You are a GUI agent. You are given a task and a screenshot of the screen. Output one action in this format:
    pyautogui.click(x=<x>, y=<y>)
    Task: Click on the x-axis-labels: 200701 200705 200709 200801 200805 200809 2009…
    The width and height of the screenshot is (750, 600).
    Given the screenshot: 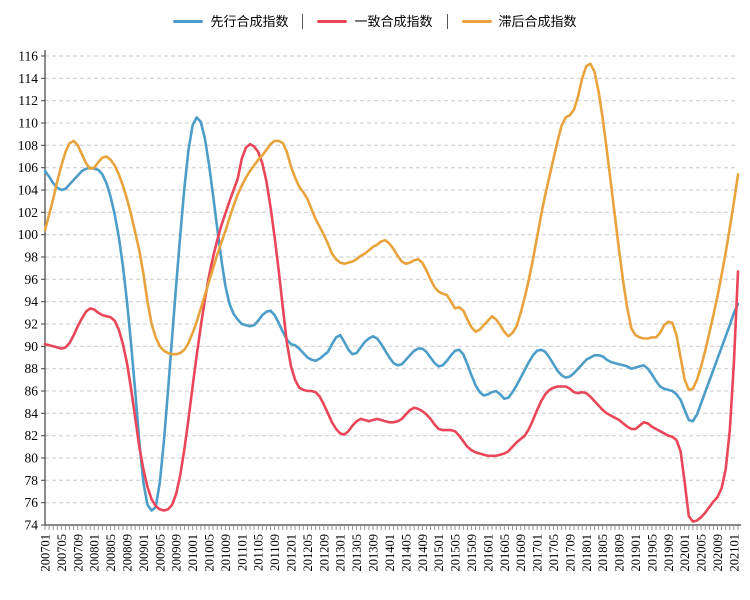 What is the action you would take?
    pyautogui.click(x=390, y=553)
    